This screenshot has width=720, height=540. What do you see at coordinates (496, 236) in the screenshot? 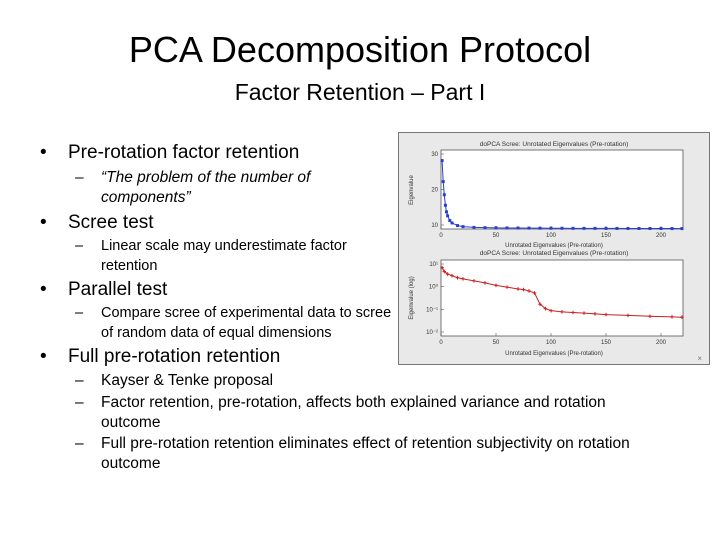
I see `top-x-tick-label: 50` at bounding box center [496, 236].